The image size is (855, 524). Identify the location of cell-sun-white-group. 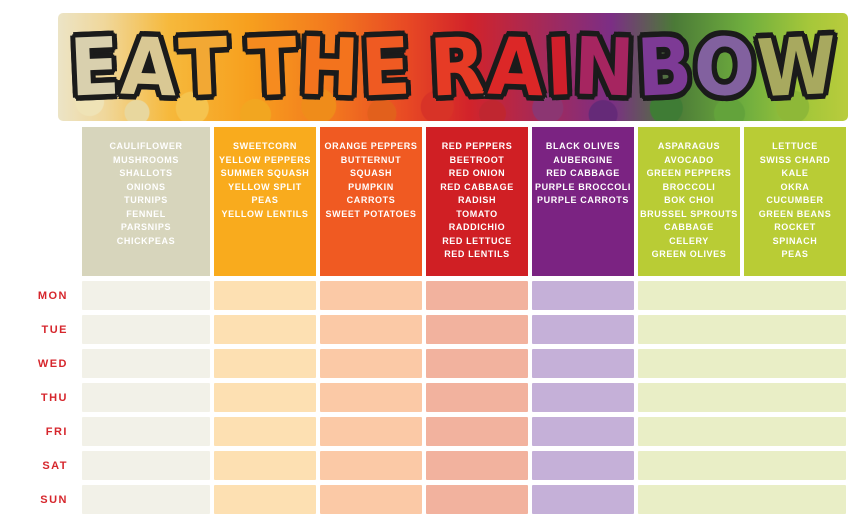
(146, 499).